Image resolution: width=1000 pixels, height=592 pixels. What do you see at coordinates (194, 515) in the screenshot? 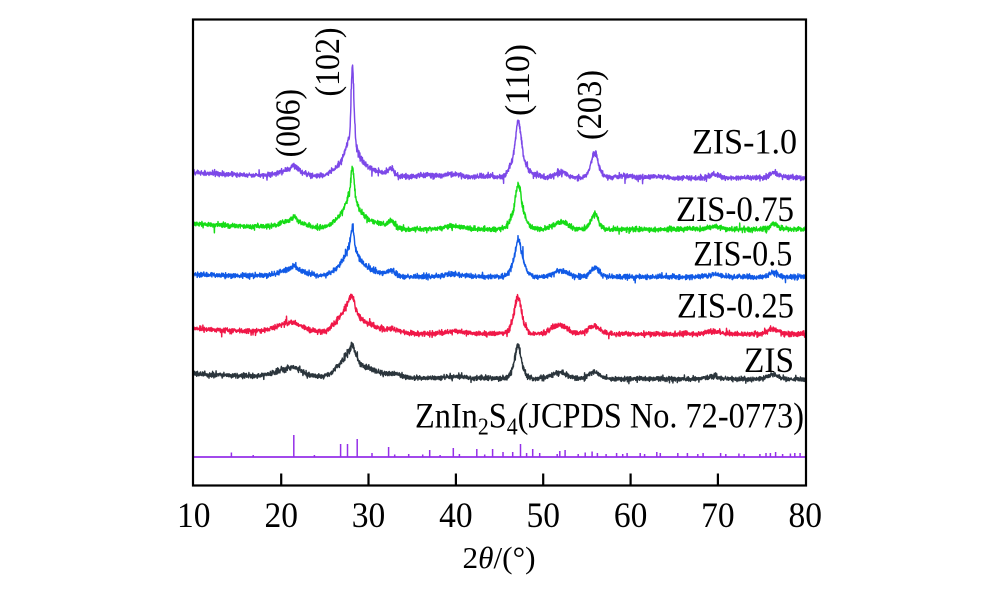
I see `svg-text: 10` at bounding box center [194, 515].